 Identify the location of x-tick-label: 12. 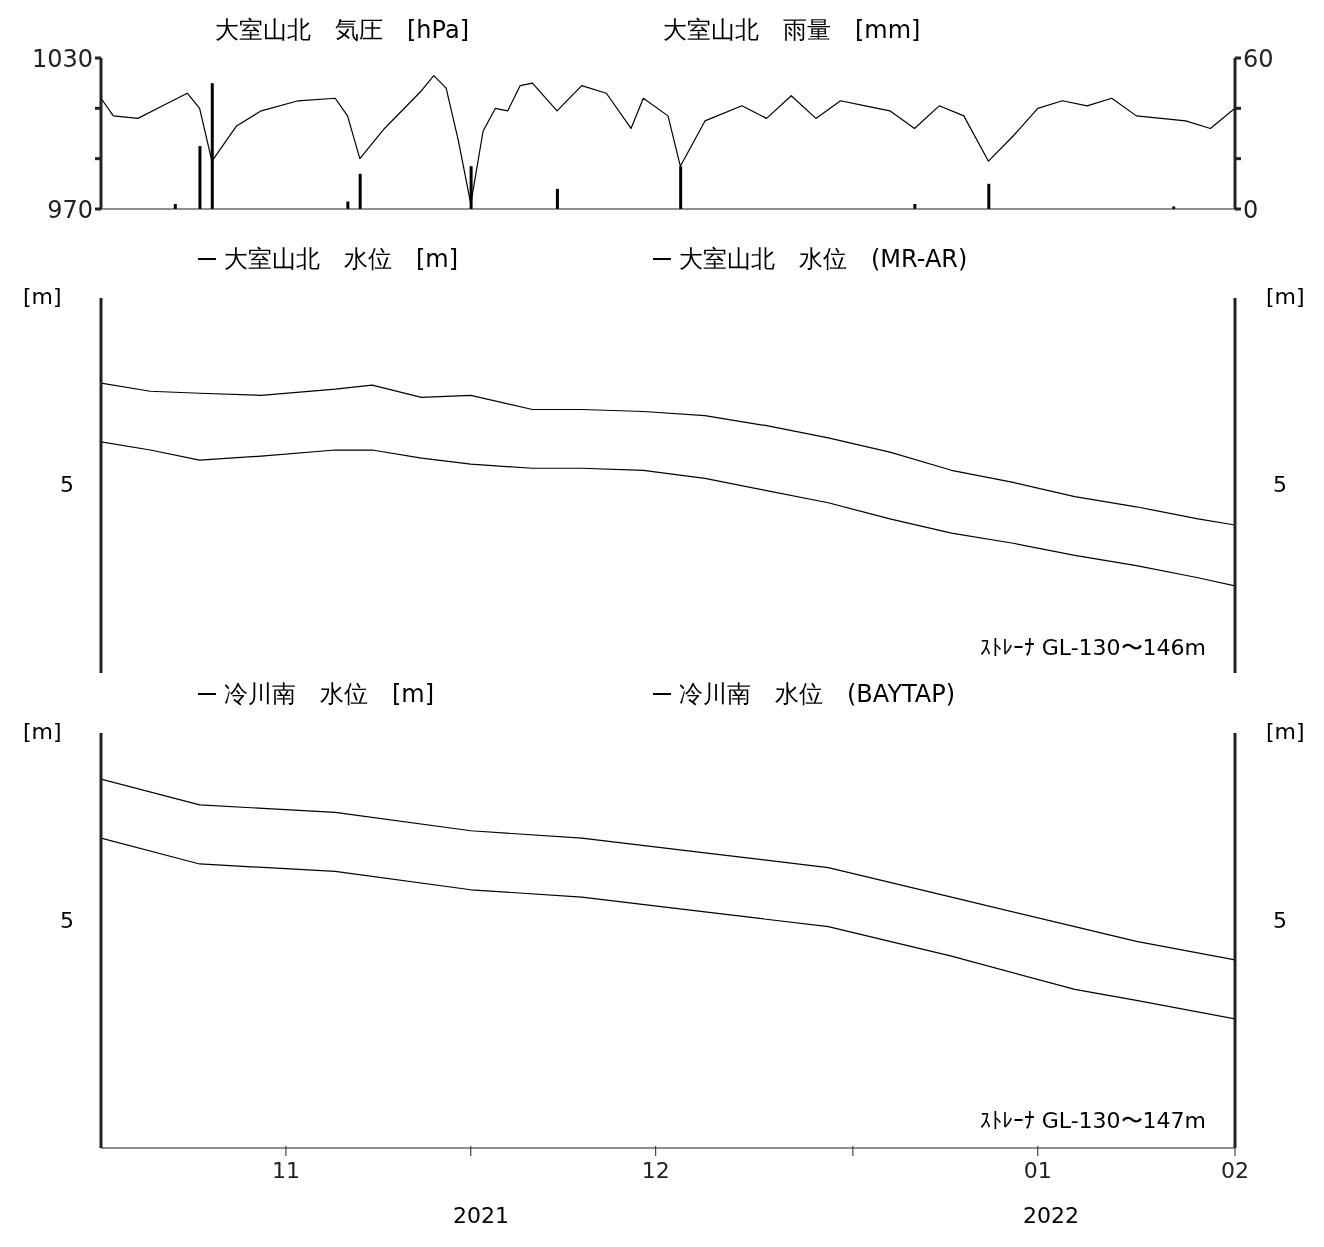
(655, 1170).